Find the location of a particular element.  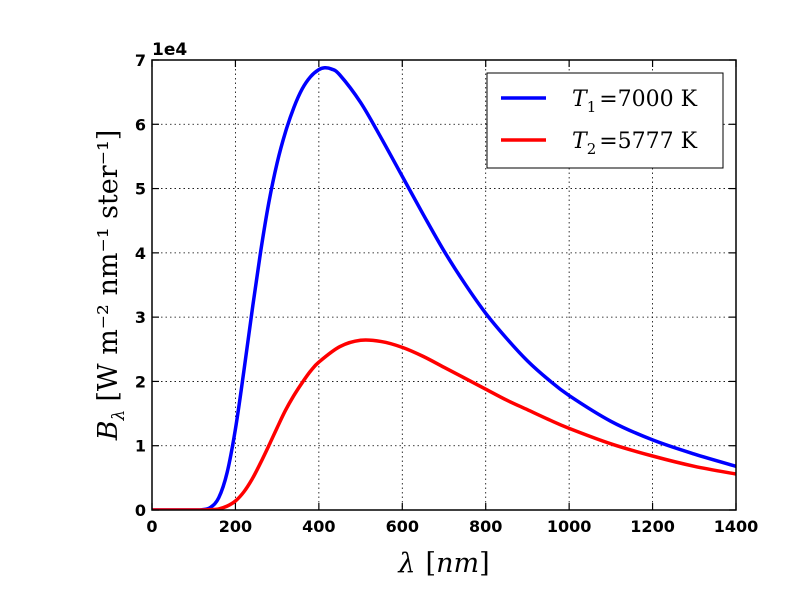

x-axis-unit: nm is located at coordinates (457, 563).